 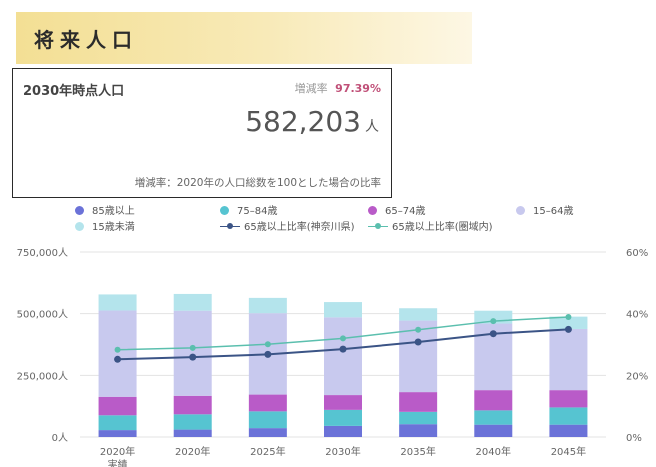 I want to click on right-axis-tick-label: 60%, so click(x=637, y=253).